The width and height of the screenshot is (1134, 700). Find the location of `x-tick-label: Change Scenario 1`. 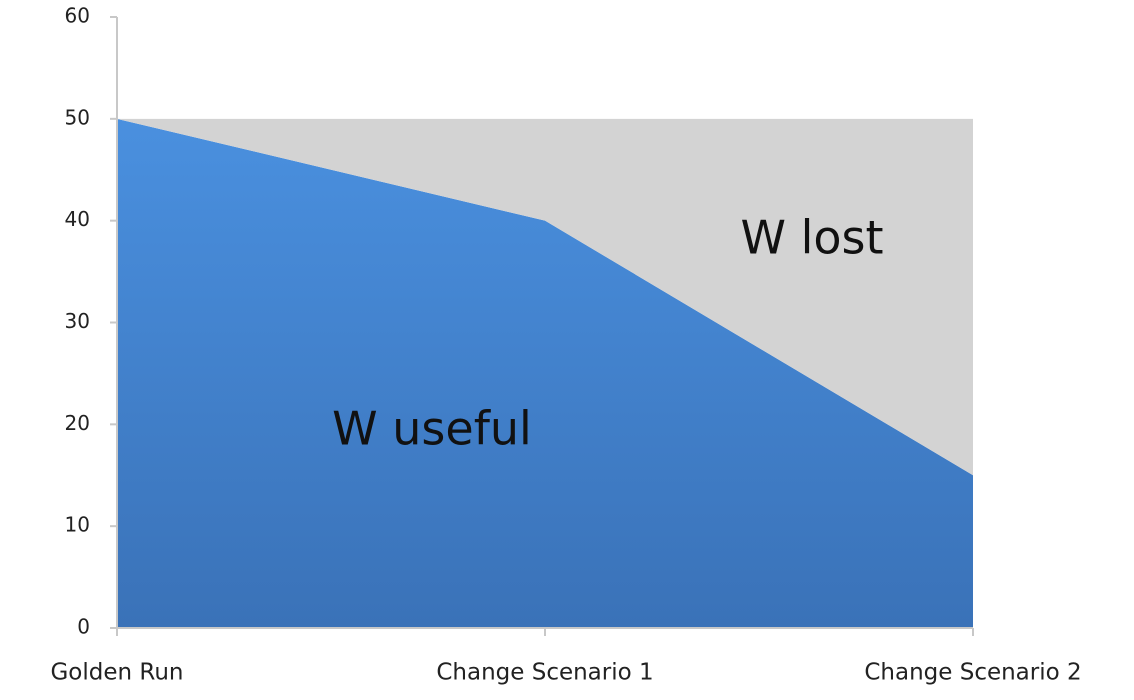

x-tick-label: Change Scenario 1 is located at coordinates (544, 673).